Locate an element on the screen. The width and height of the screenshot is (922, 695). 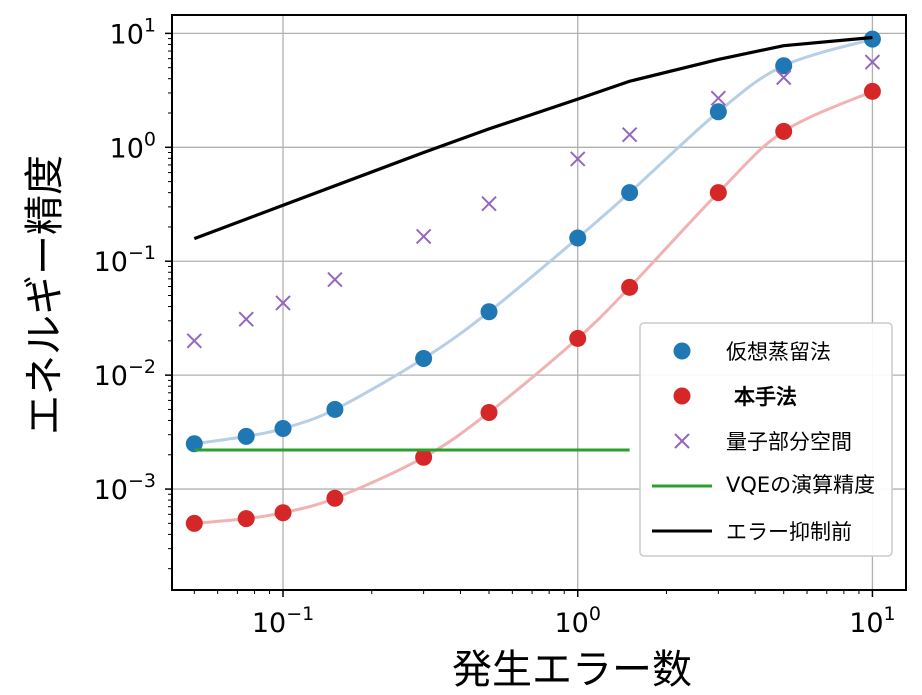
y-axis-label: エネルギー精度 is located at coordinates (45, 295).